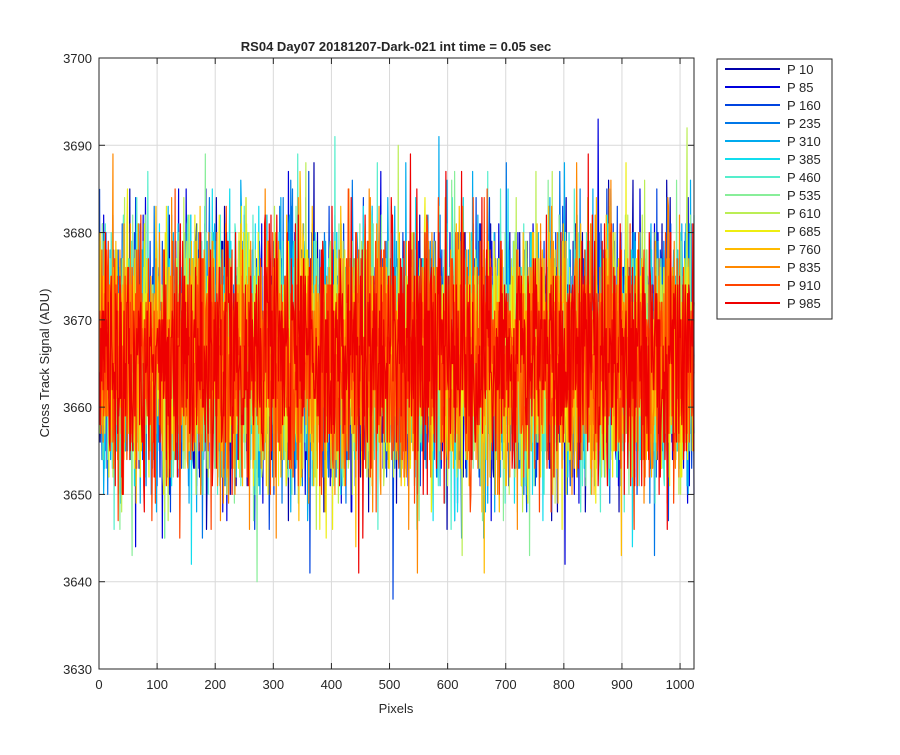 This screenshot has width=900, height=755. Describe the element at coordinates (77, 669) in the screenshot. I see `y-tick-label: 3630` at that location.